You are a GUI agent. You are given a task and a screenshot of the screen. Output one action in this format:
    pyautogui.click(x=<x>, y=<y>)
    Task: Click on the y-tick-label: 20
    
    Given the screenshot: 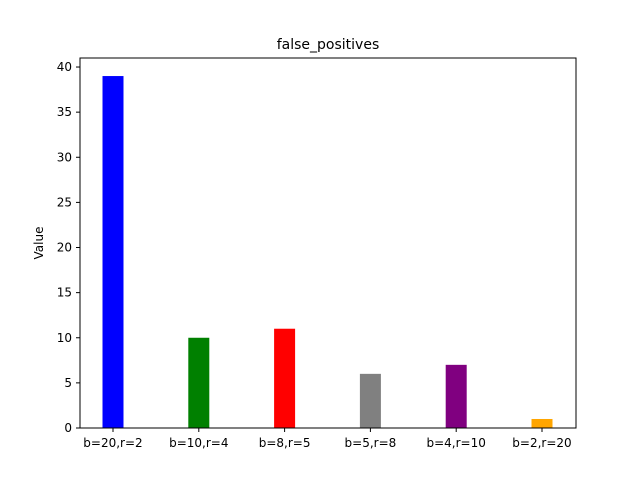 What is the action you would take?
    pyautogui.click(x=64, y=248)
    